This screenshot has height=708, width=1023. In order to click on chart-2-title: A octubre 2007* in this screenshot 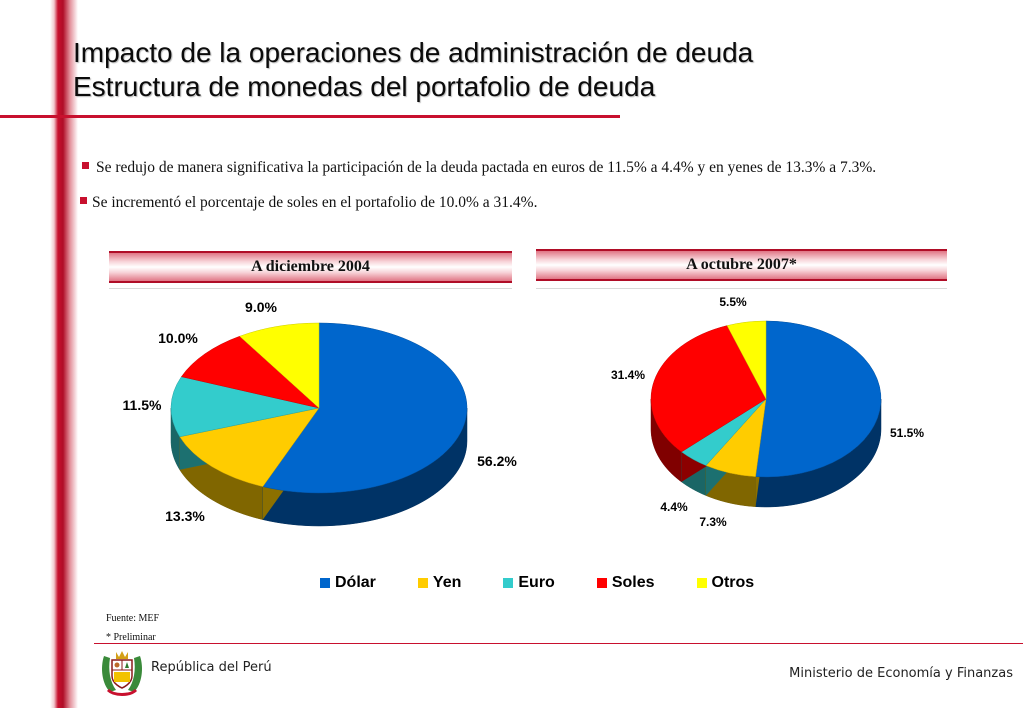, I will do `click(741, 264)`.